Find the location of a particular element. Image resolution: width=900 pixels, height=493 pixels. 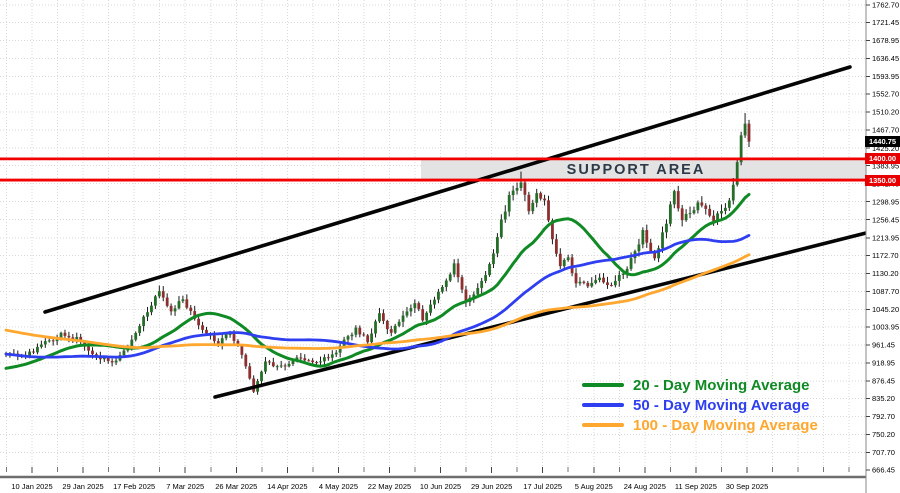

price-axis-label: 1721.45 is located at coordinates (885, 22).